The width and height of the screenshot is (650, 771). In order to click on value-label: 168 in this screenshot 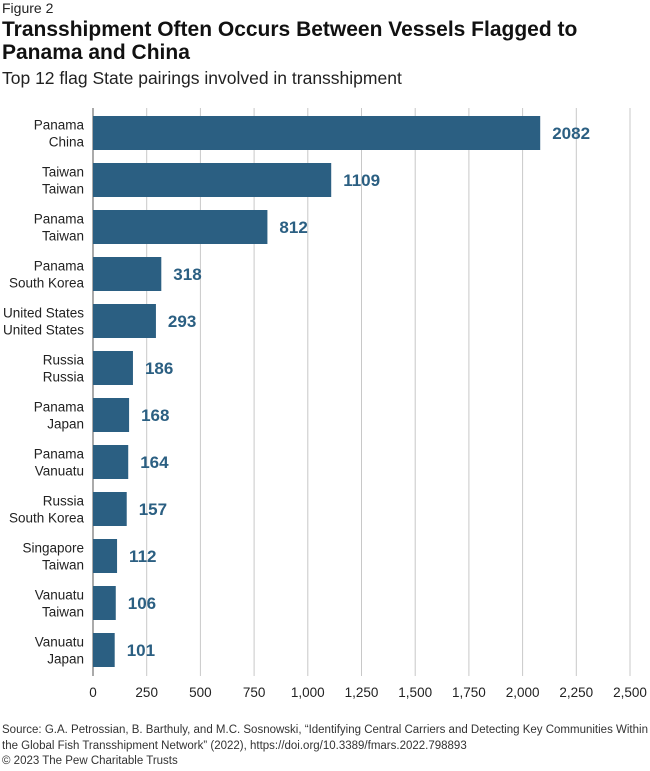, I will do `click(155, 415)`.